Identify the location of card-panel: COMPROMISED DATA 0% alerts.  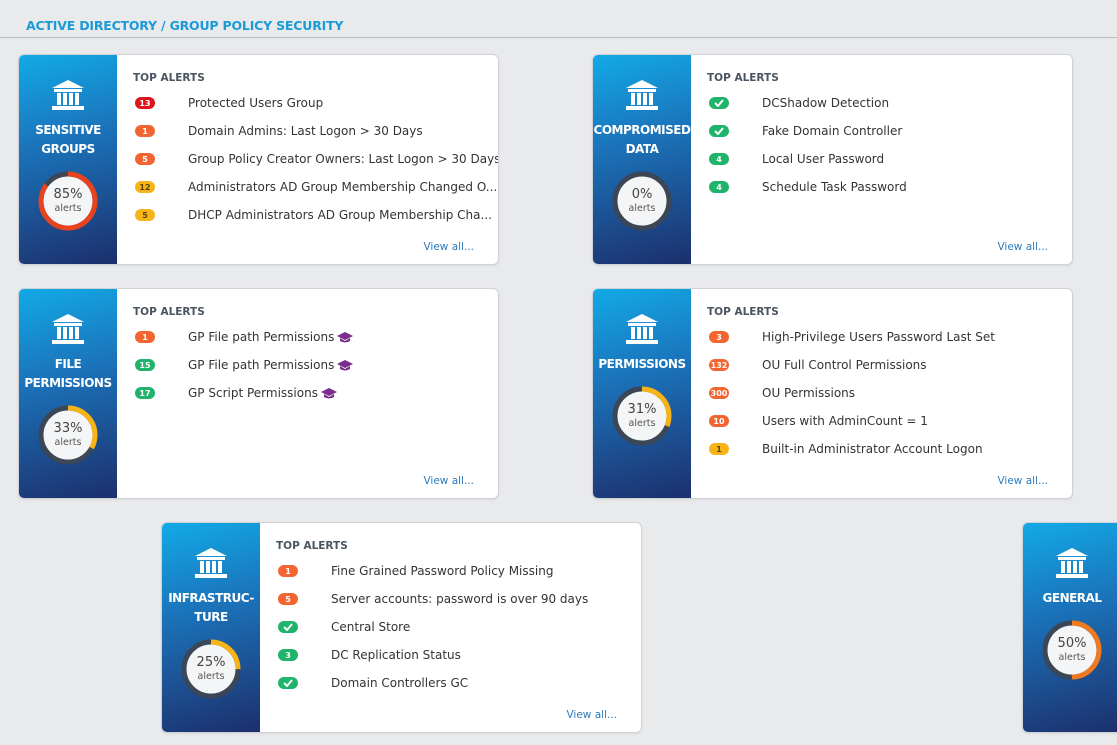
(642, 159).